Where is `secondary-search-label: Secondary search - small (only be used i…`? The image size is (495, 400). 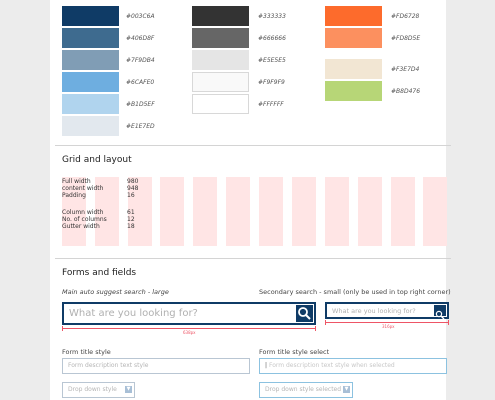
secondary-search-label: Secondary search - small (only be used i… is located at coordinates (355, 292).